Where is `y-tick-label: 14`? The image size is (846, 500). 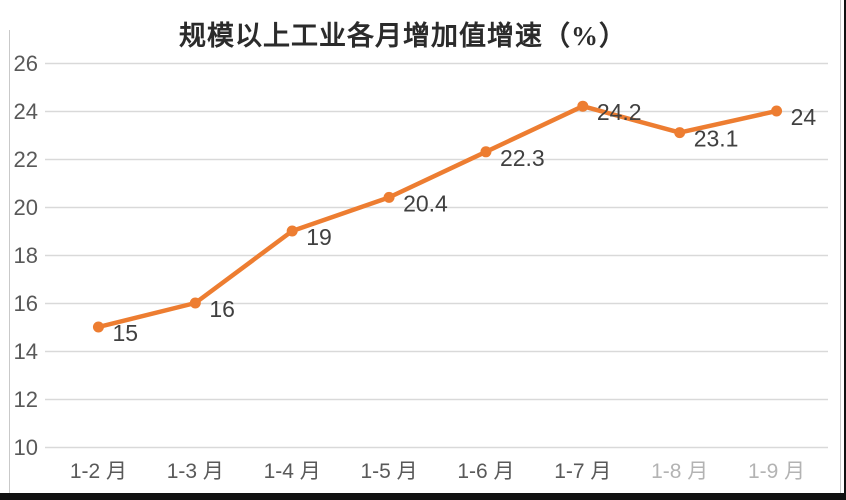 y-tick-label: 14 is located at coordinates (26, 351).